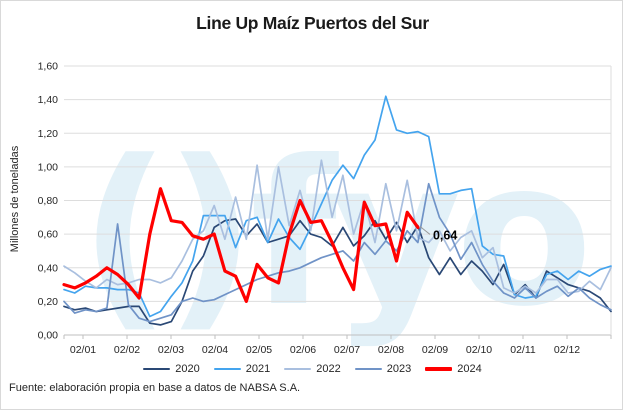 The height and width of the screenshot is (410, 623). Describe the element at coordinates (48, 201) in the screenshot. I see `y-tick-label: 0,80` at that location.